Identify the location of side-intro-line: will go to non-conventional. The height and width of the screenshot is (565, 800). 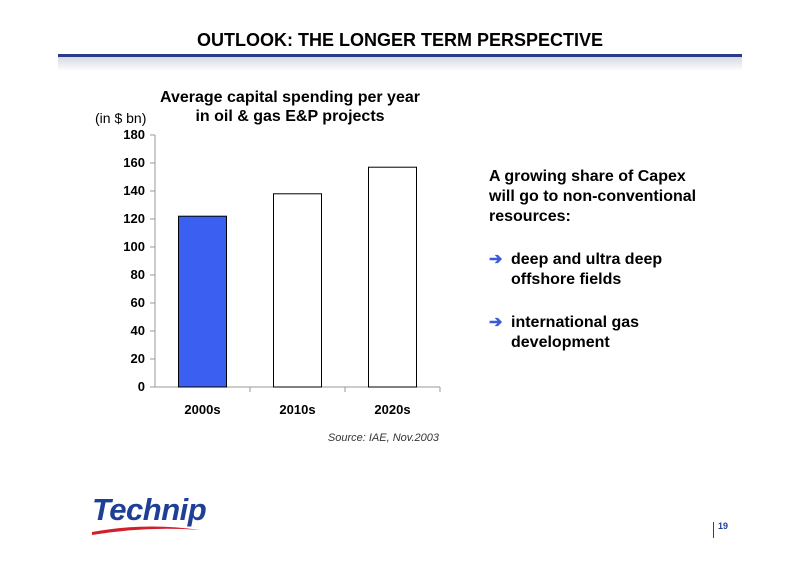
(593, 196).